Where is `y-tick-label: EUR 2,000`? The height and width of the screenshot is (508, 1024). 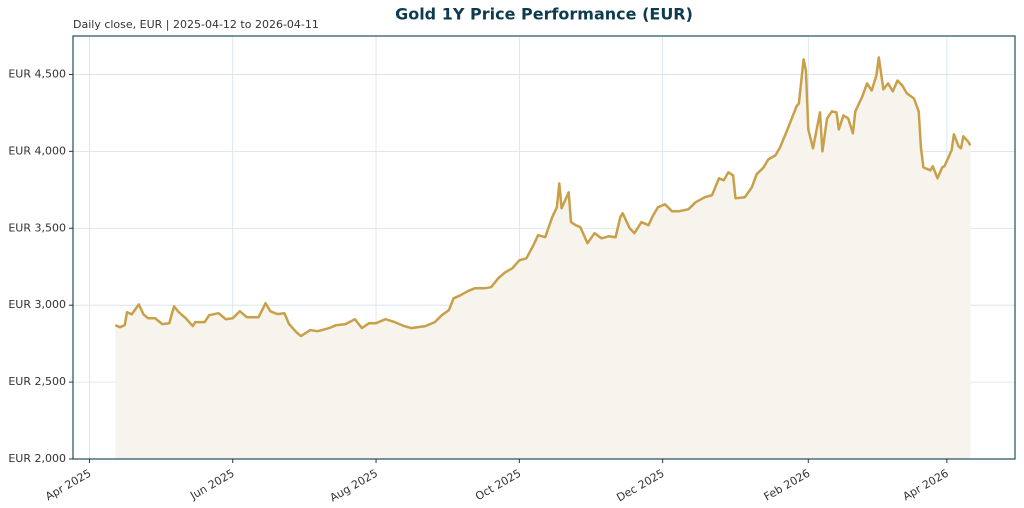
y-tick-label: EUR 2,000 is located at coordinates (37, 458).